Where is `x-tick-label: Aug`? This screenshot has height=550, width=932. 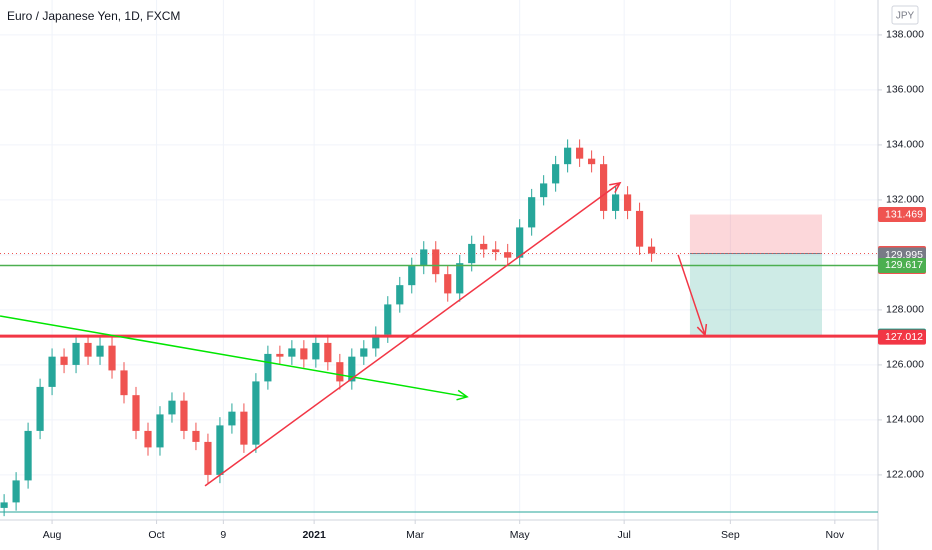 x-tick-label: Aug is located at coordinates (52, 535).